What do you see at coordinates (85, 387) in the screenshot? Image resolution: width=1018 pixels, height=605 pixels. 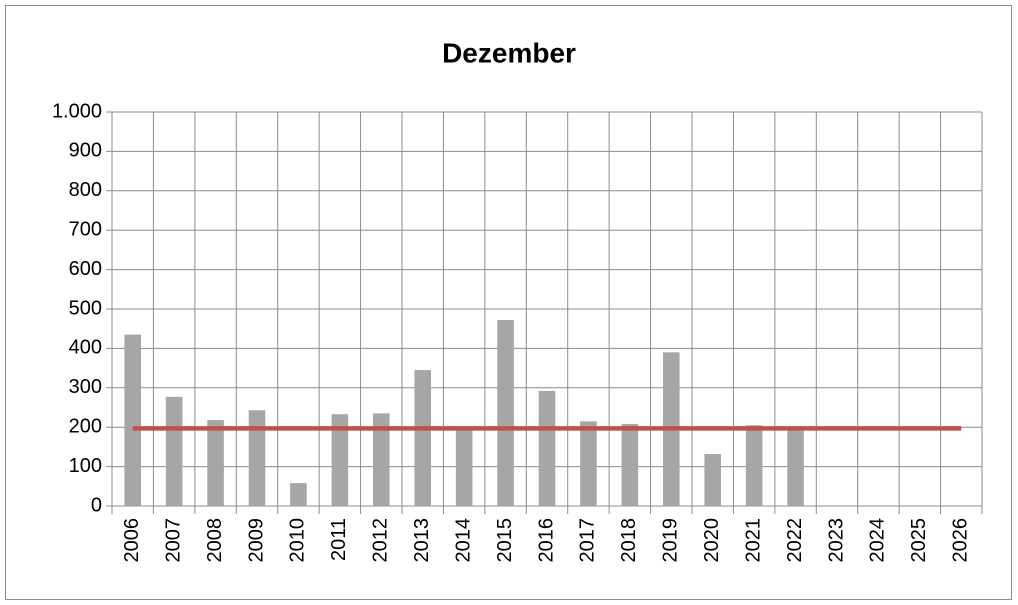 I see `y-tick-label: 300` at bounding box center [85, 387].